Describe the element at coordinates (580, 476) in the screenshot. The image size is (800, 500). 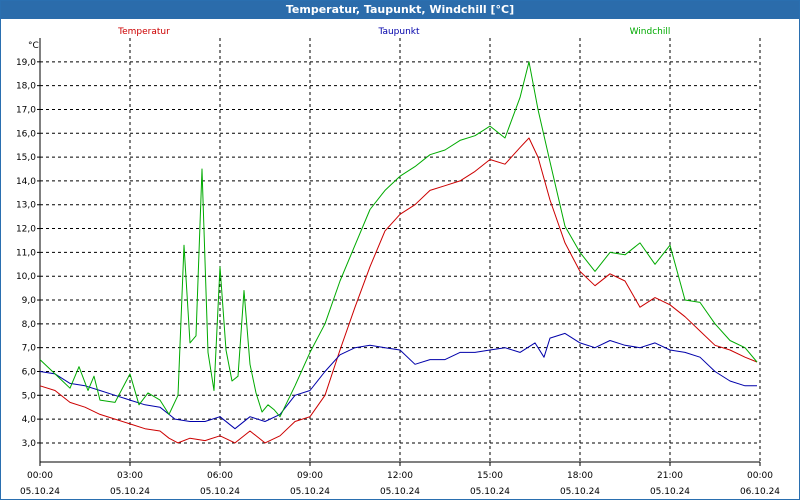
I see `x-tick-time-label: 18:00` at that location.